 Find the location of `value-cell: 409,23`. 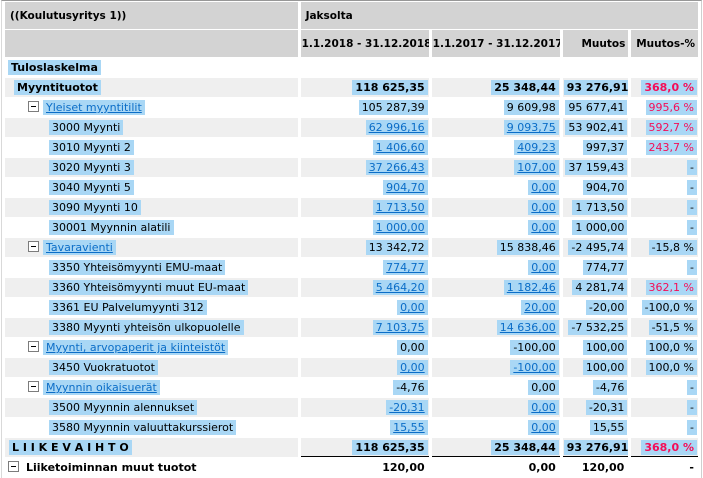

value-cell: 409,23 is located at coordinates (496, 147).